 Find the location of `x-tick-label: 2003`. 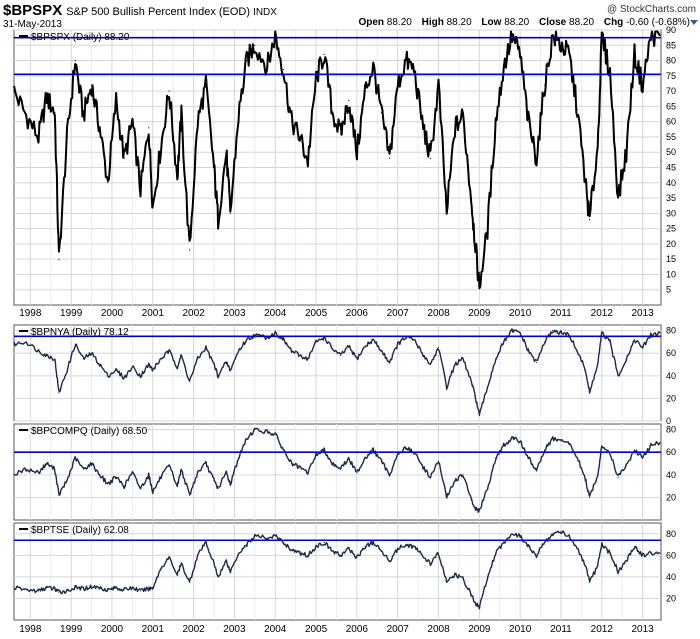

x-tick-label: 2003 is located at coordinates (234, 629).